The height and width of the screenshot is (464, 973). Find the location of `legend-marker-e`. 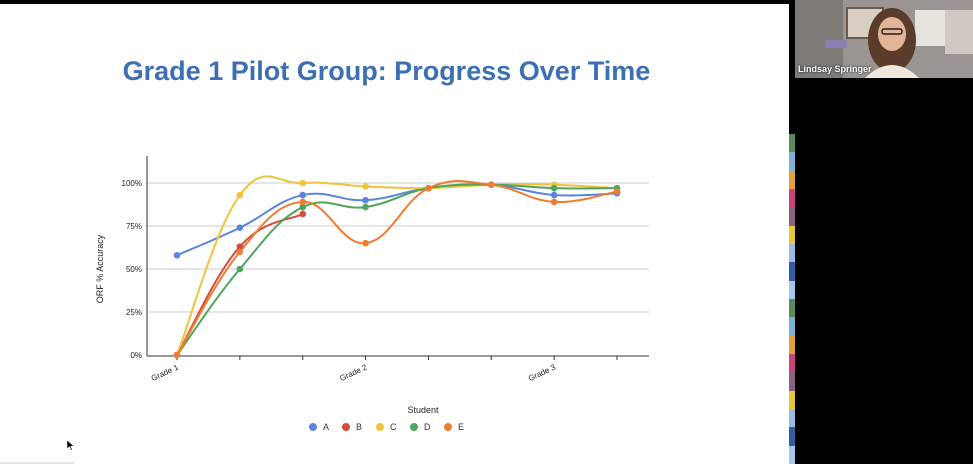

legend-marker-e is located at coordinates (448, 427).